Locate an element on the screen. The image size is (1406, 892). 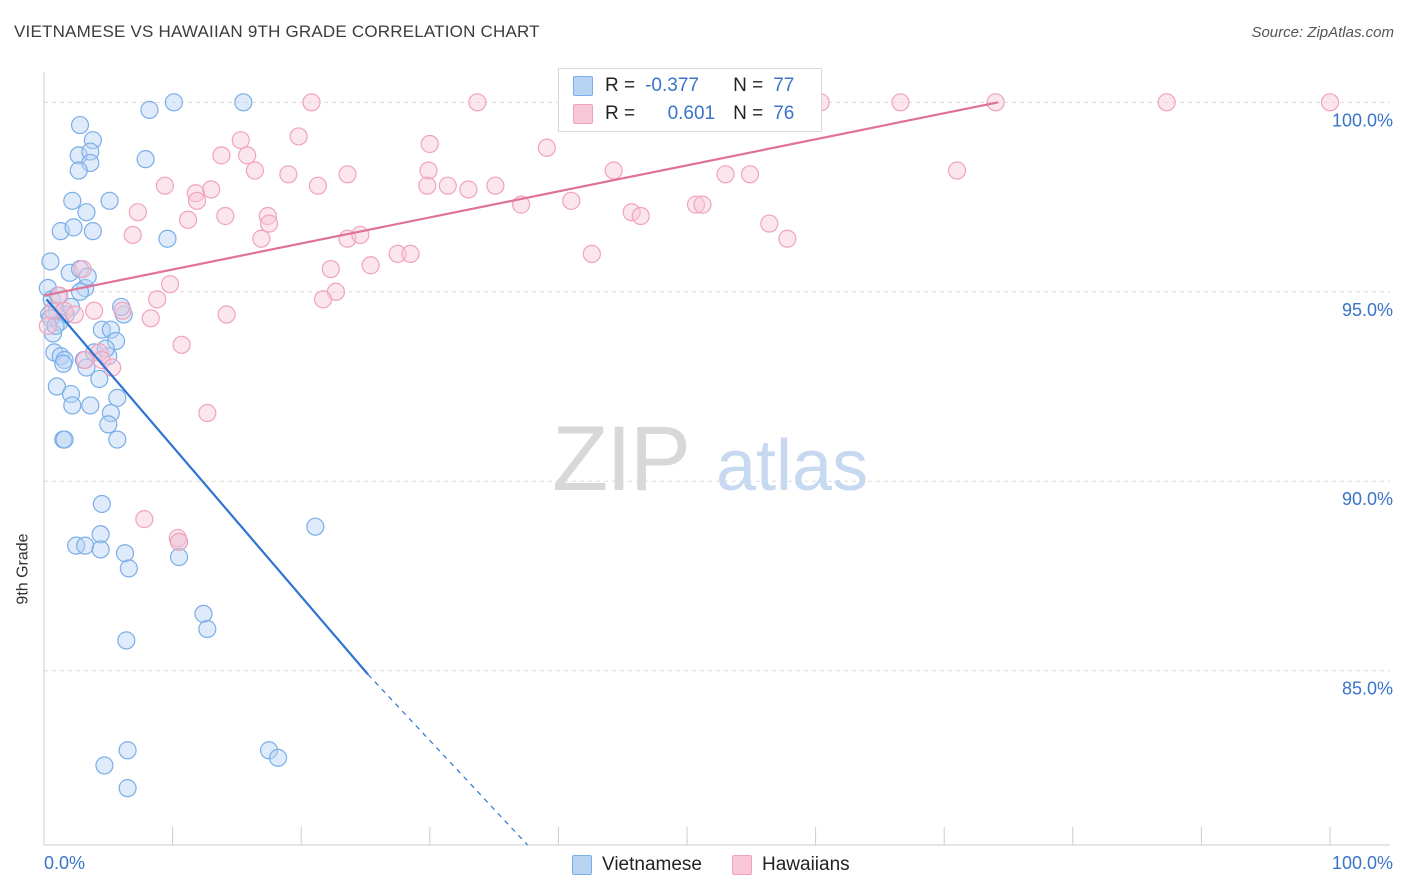
x-tick-labels: 0.0% 100.0% is located at coordinates (718, 863).